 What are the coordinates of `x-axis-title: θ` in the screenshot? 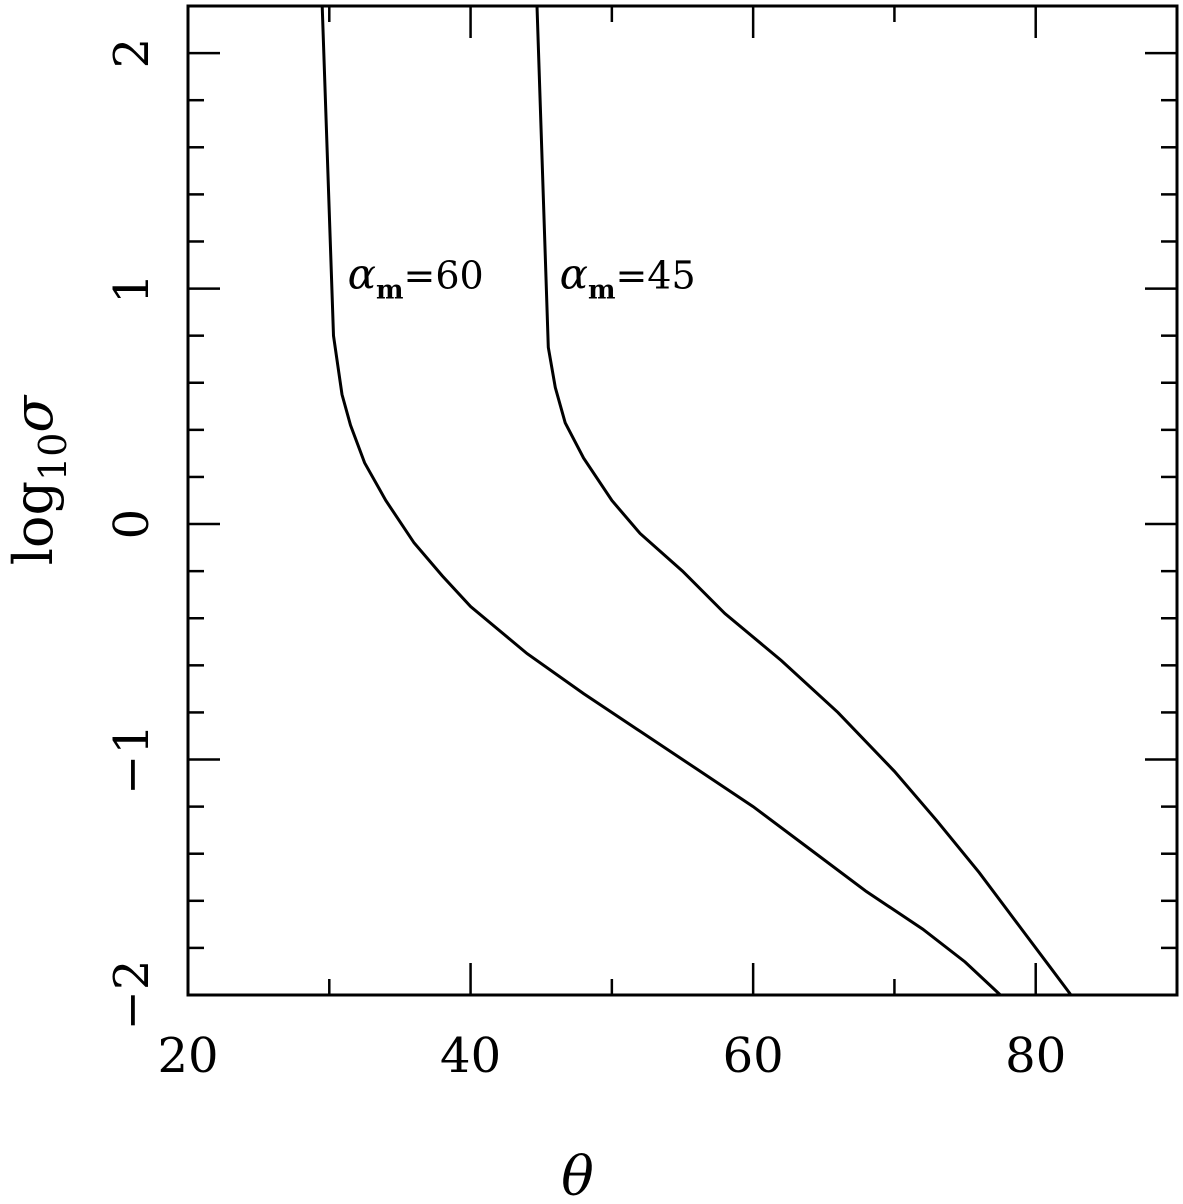 It's located at (577, 1174).